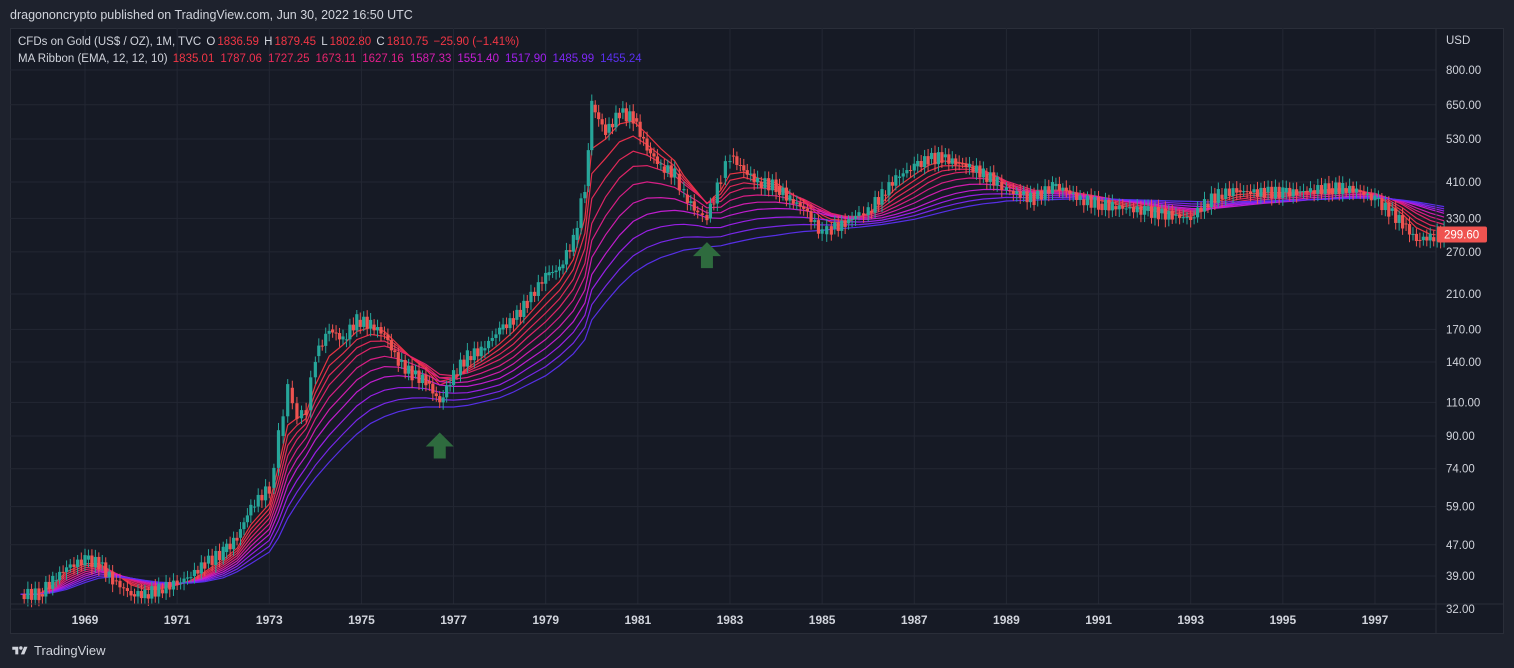  Describe the element at coordinates (1463, 219) in the screenshot. I see `y-tick-label: 330.00` at that location.